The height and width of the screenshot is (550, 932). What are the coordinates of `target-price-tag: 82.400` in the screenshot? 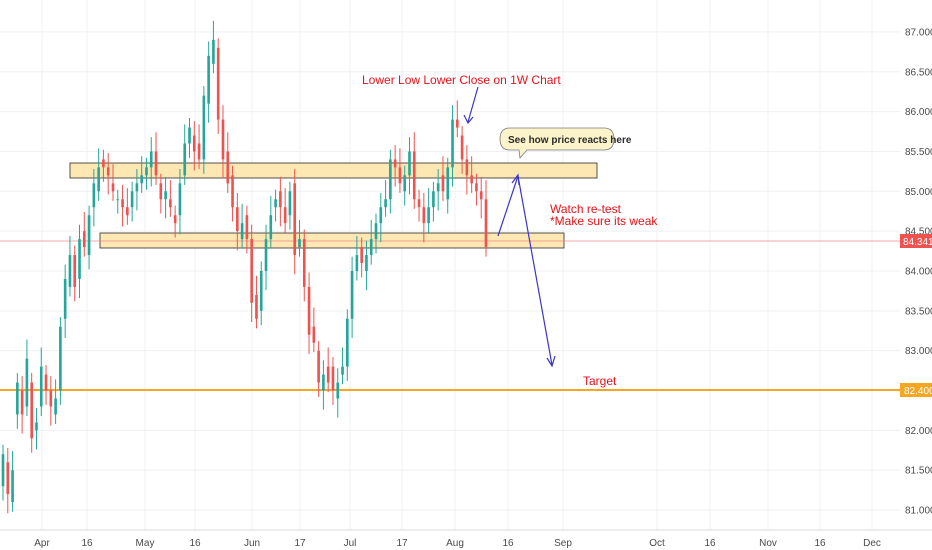 It's located at (916, 390).